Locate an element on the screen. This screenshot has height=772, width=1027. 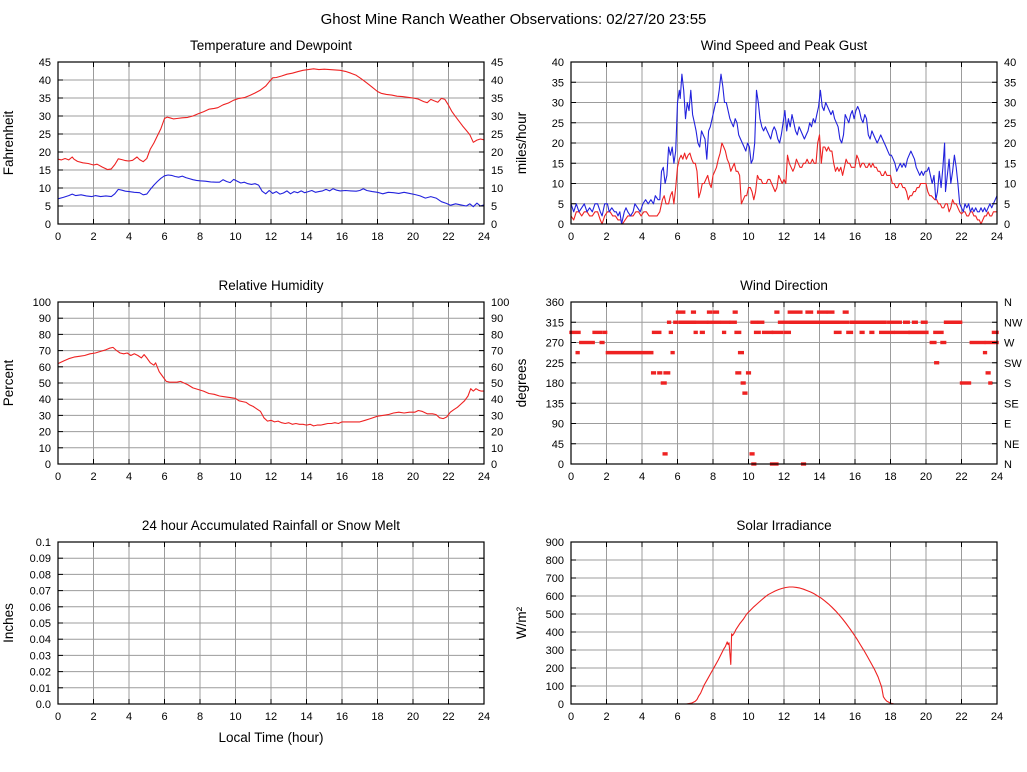
svg-text: 60 is located at coordinates (497, 368).